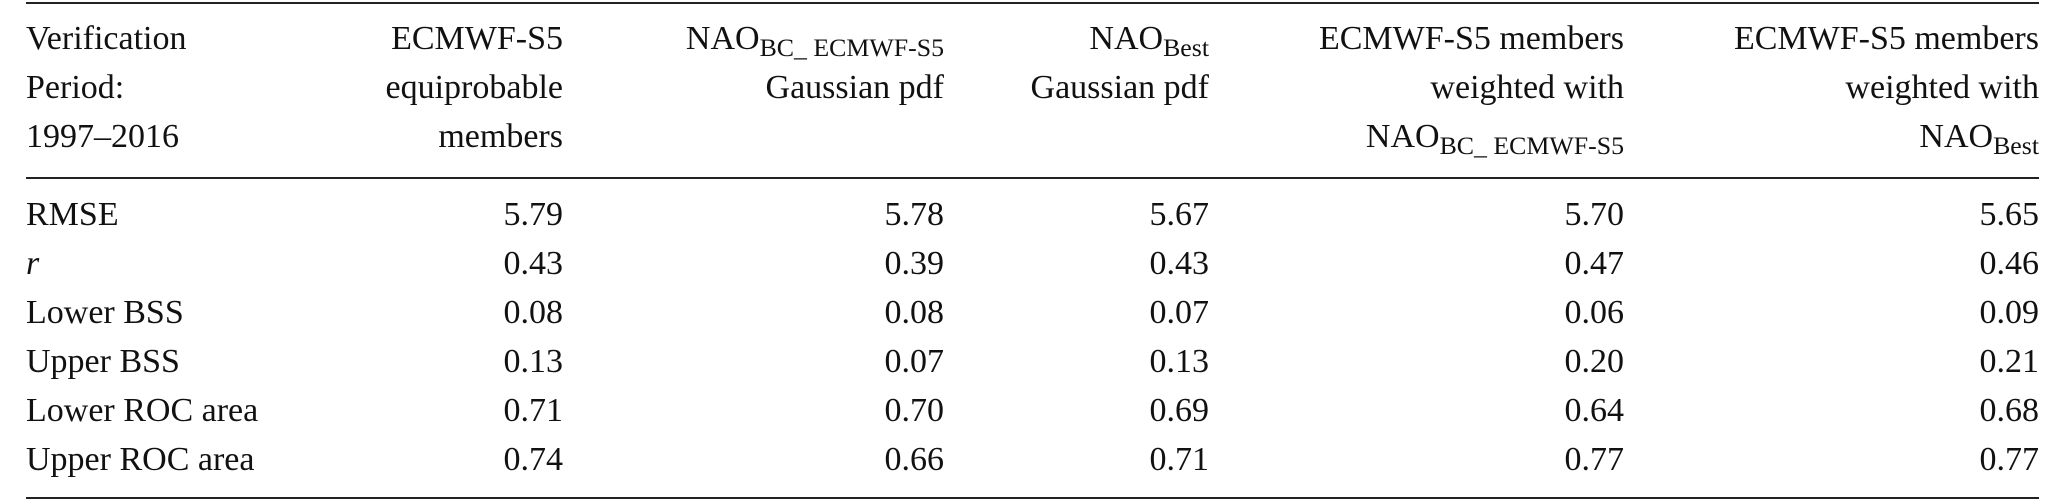 The image size is (2067, 500). Describe the element at coordinates (533, 459) in the screenshot. I see `cell-value: 0.74` at that location.